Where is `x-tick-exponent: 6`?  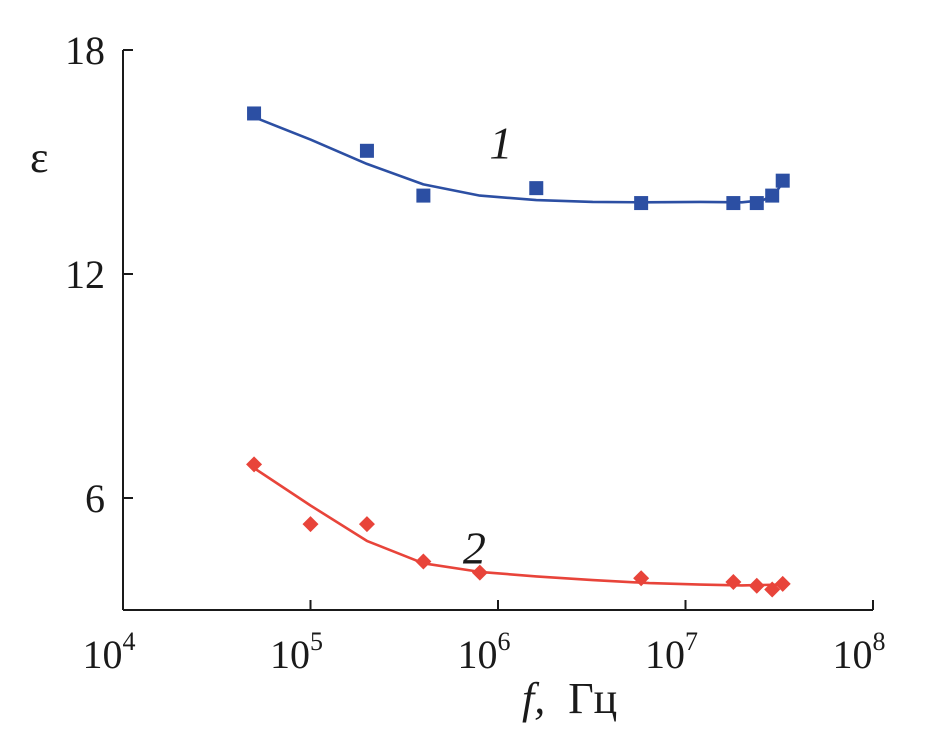 x-tick-exponent: 6 is located at coordinates (504, 641).